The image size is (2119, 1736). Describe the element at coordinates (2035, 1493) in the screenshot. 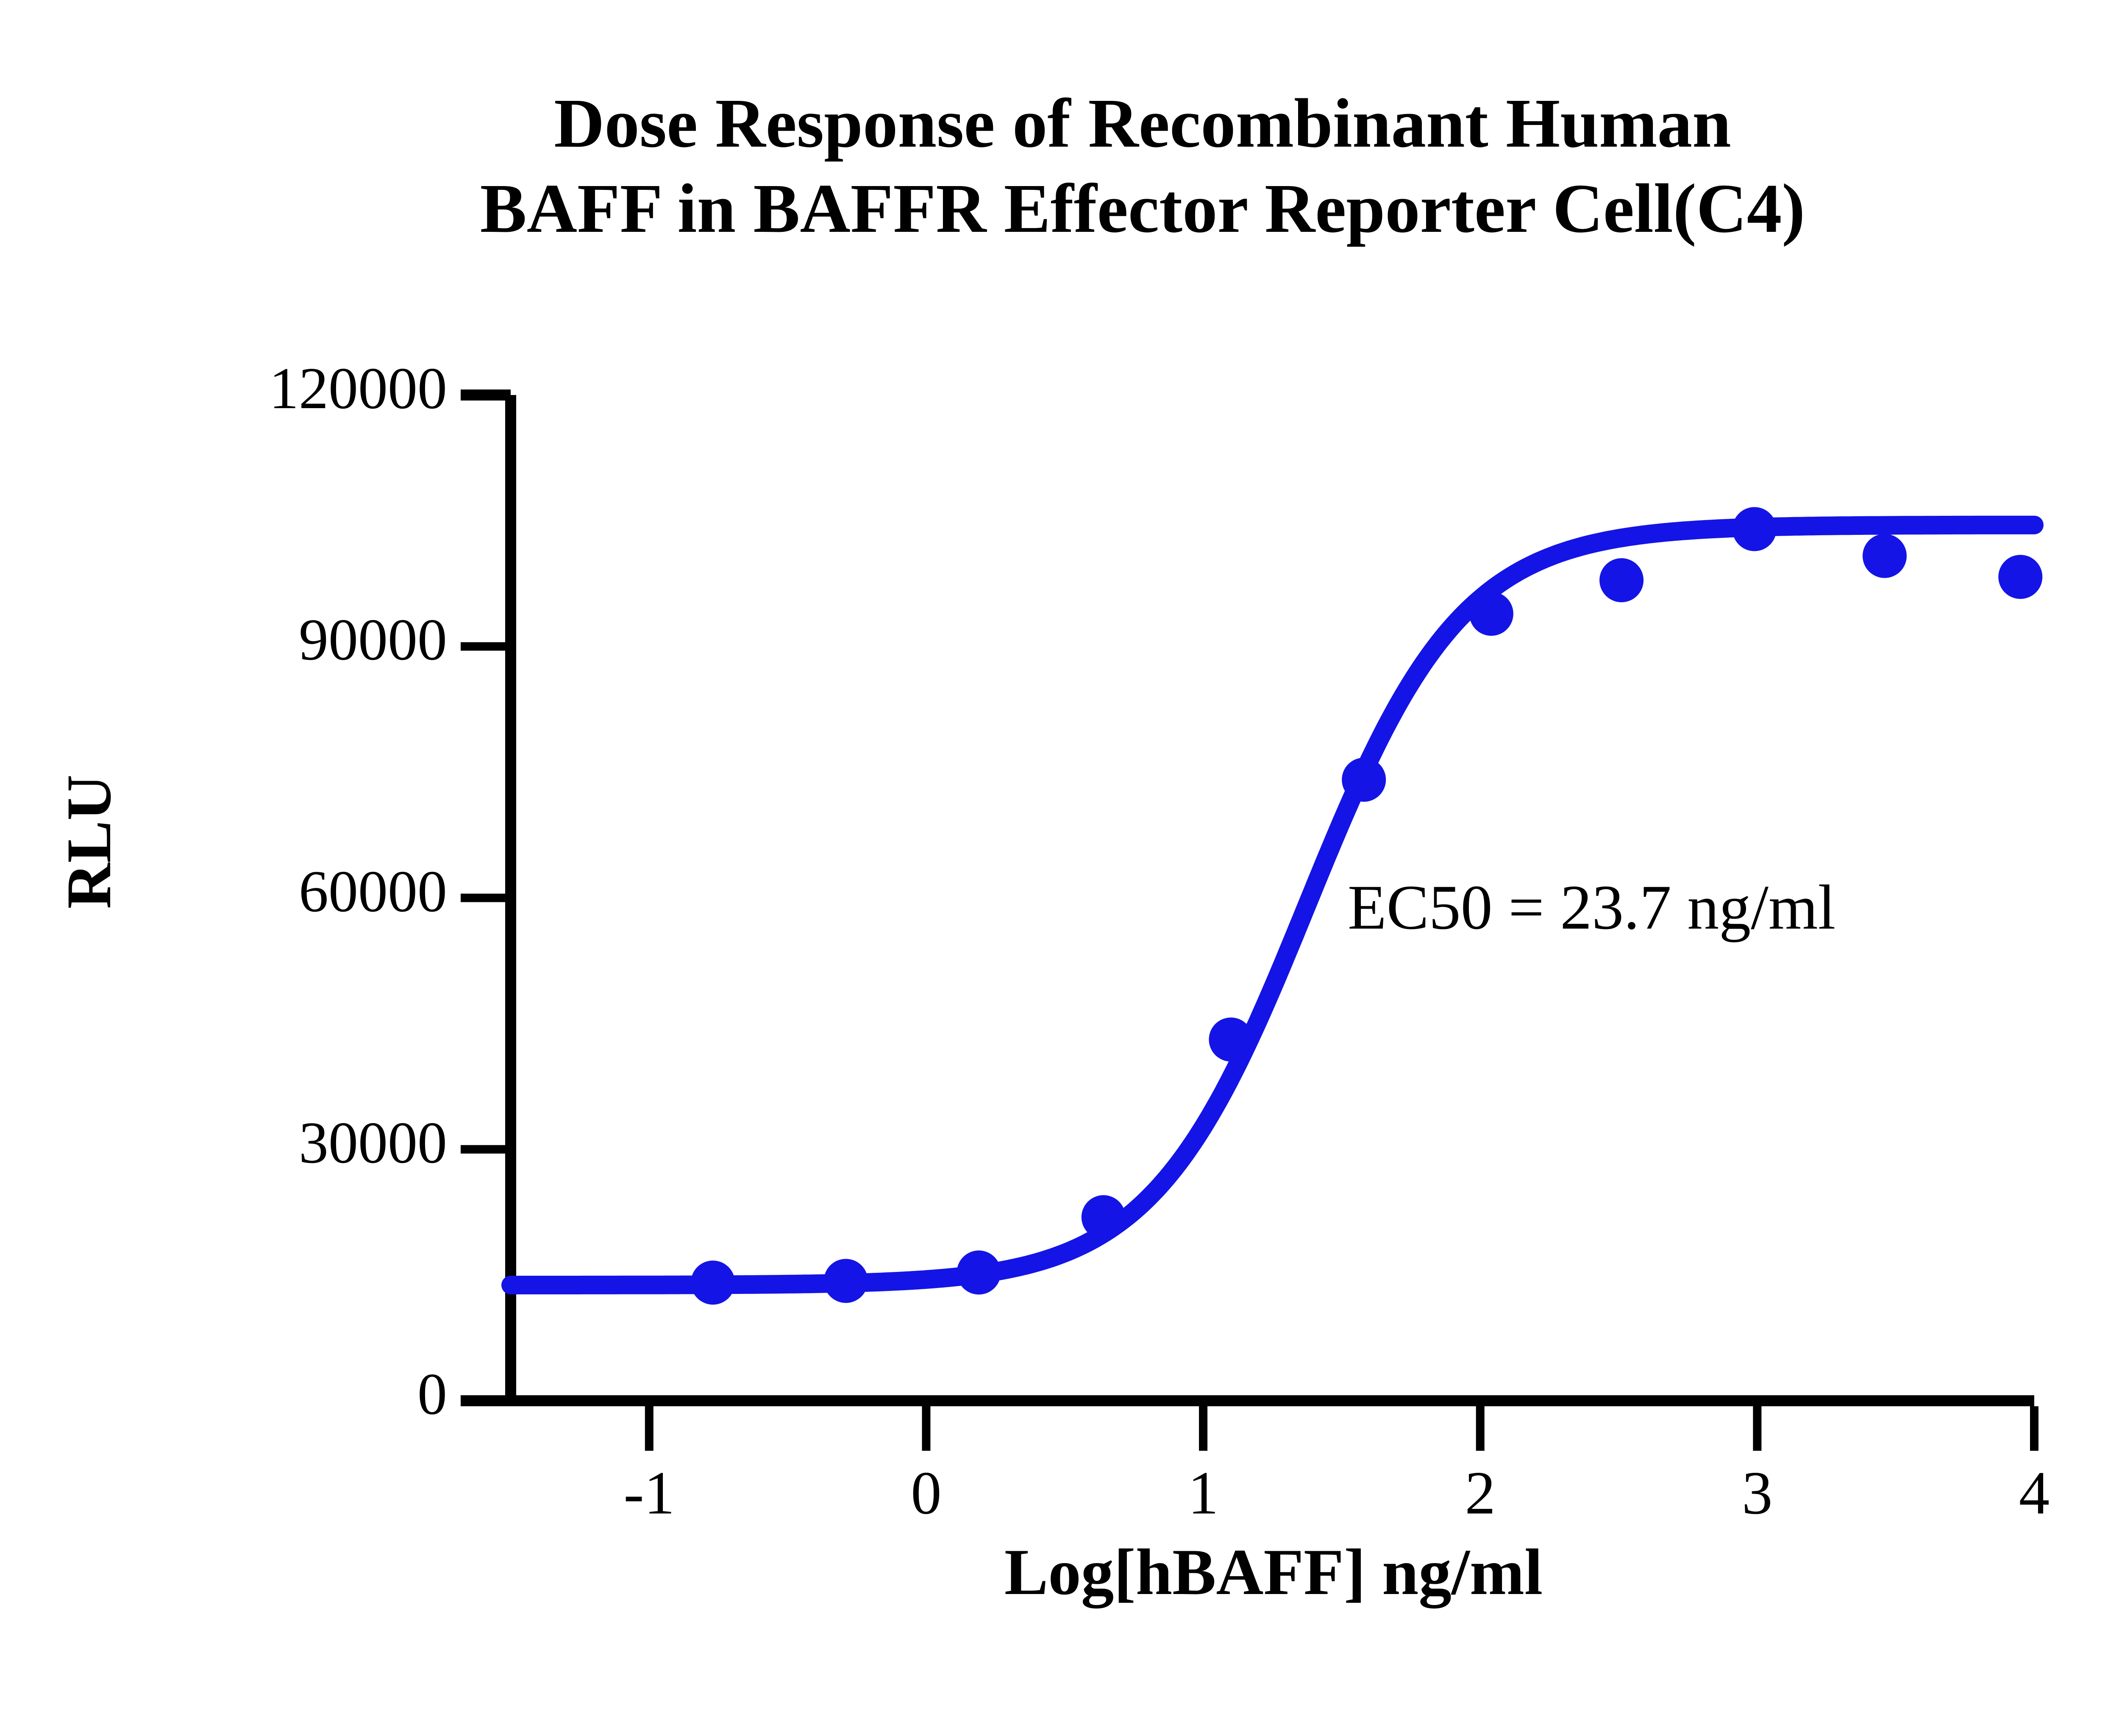

I see `x-tick-label: 4` at that location.